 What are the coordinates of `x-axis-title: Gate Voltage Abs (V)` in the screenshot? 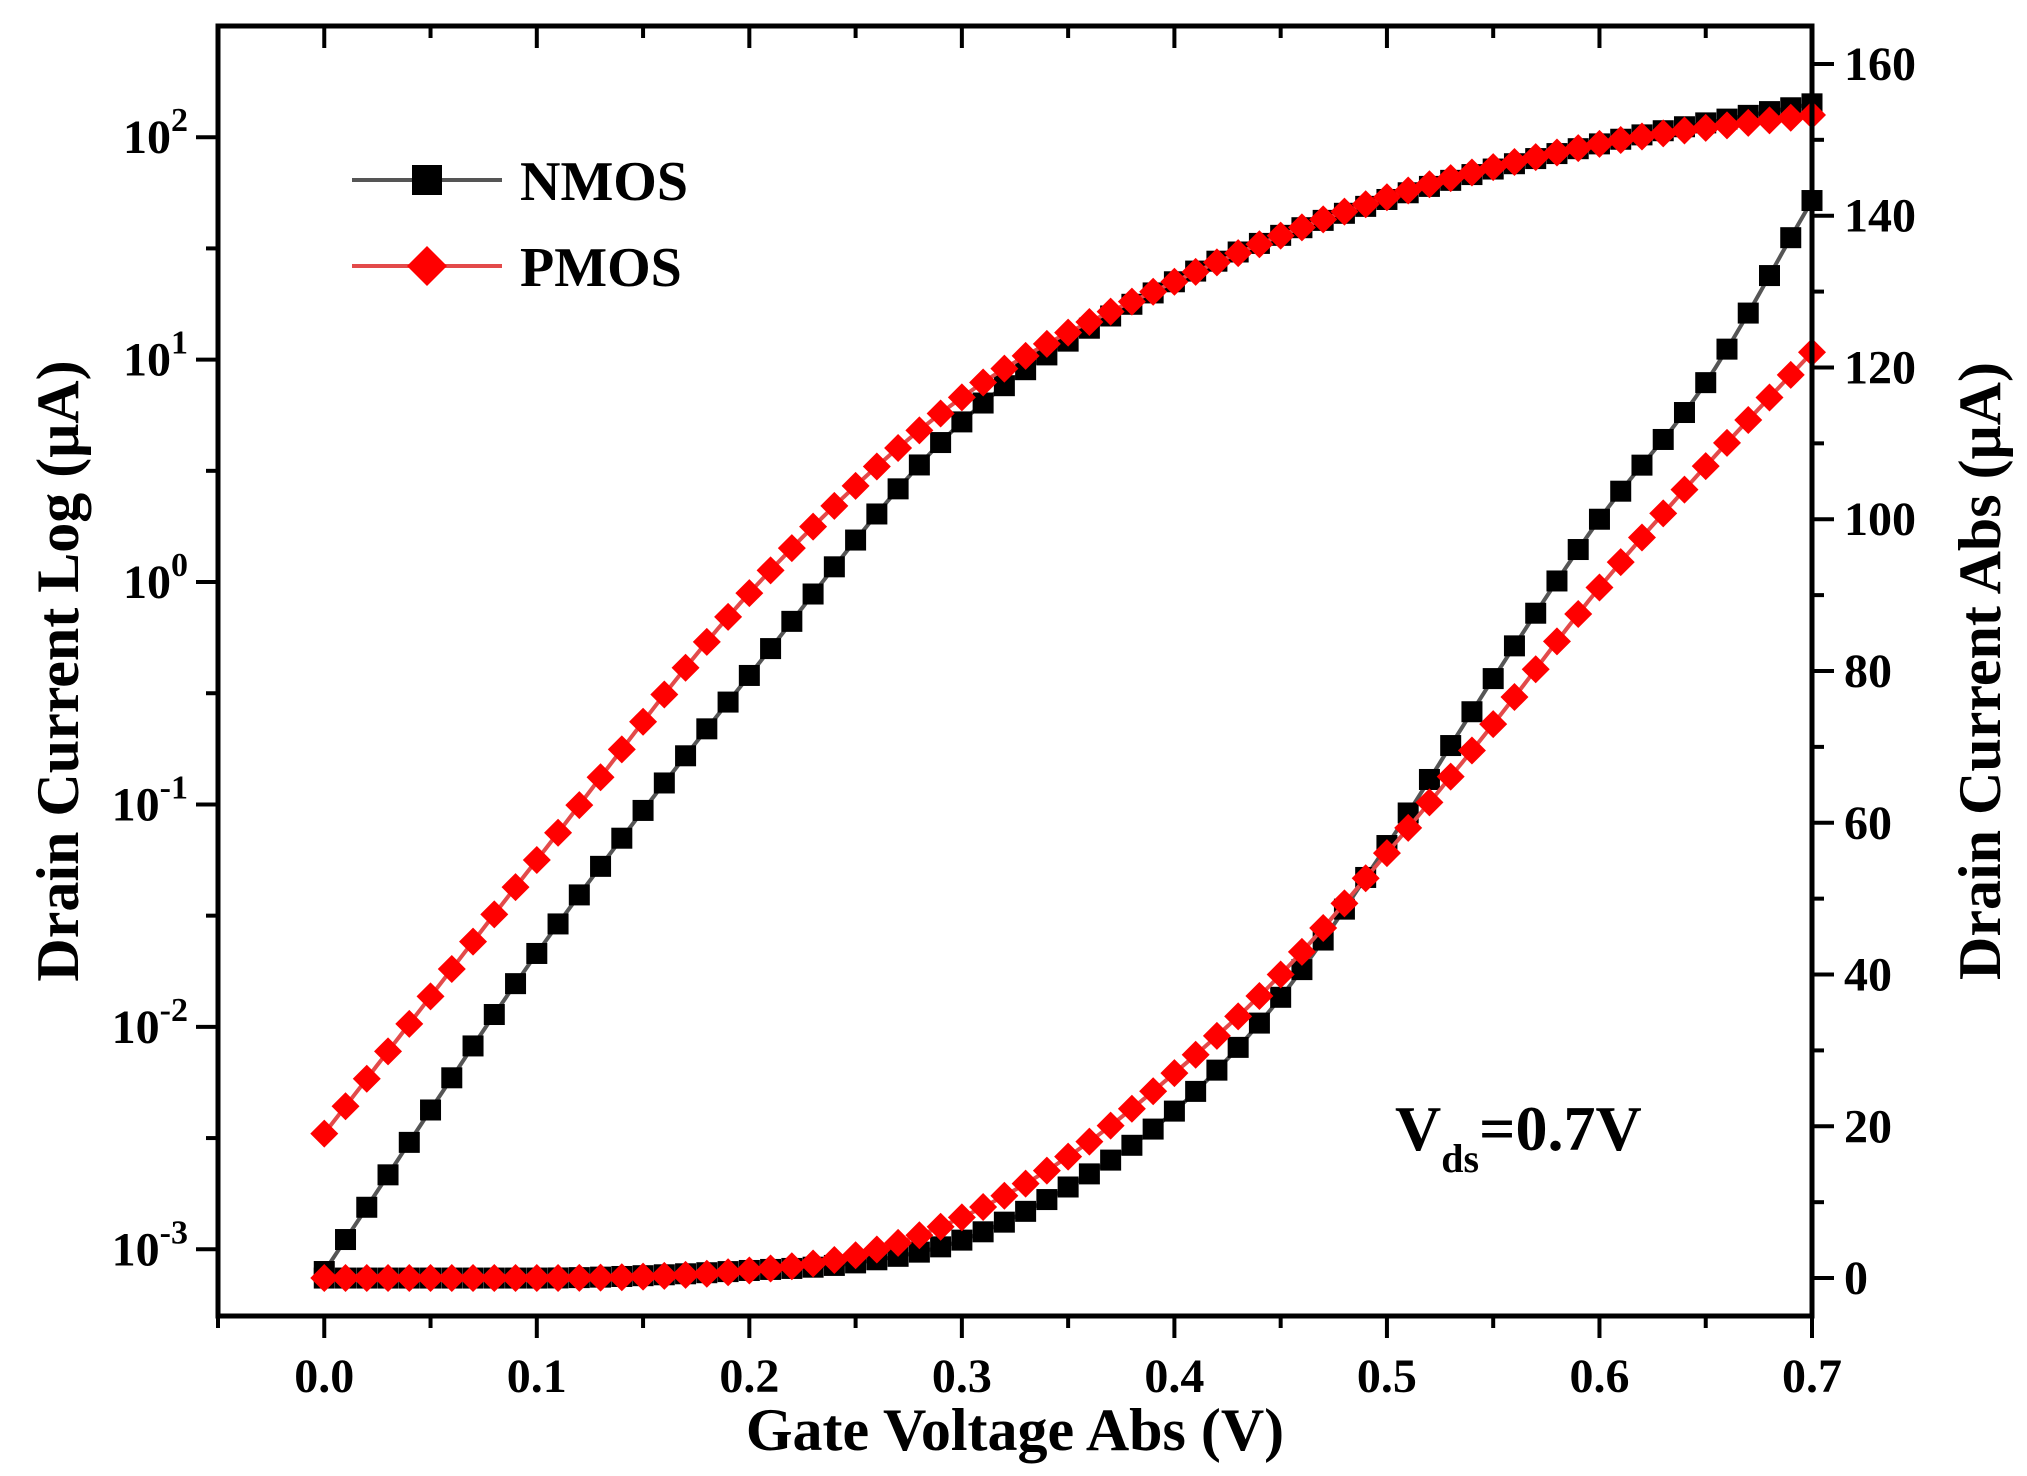 It's located at (1015, 1430).